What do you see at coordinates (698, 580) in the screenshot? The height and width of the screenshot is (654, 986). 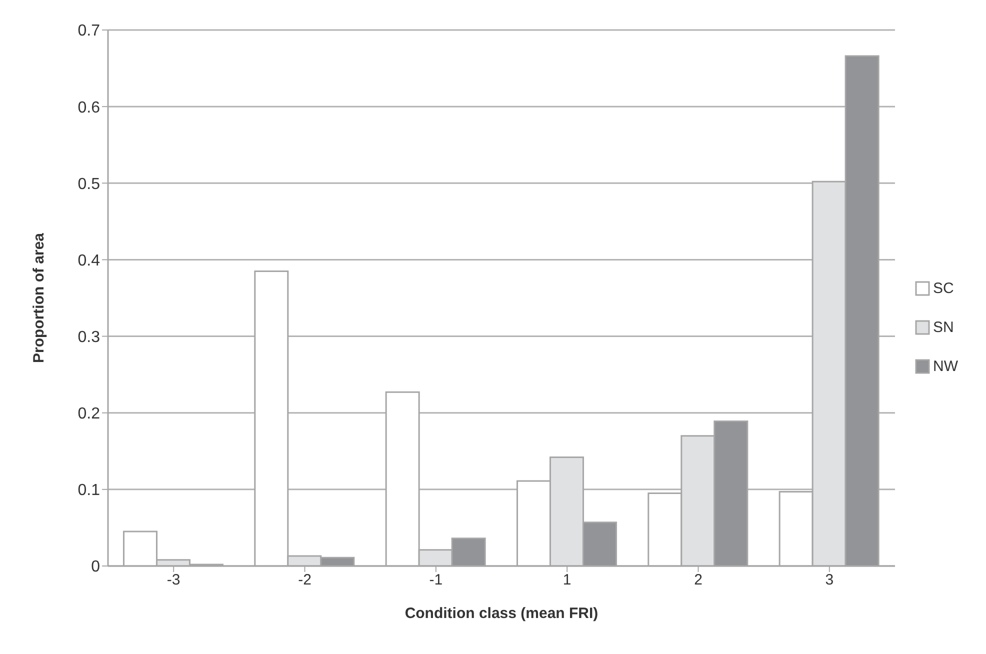 I see `x-tick-label: 2` at bounding box center [698, 580].